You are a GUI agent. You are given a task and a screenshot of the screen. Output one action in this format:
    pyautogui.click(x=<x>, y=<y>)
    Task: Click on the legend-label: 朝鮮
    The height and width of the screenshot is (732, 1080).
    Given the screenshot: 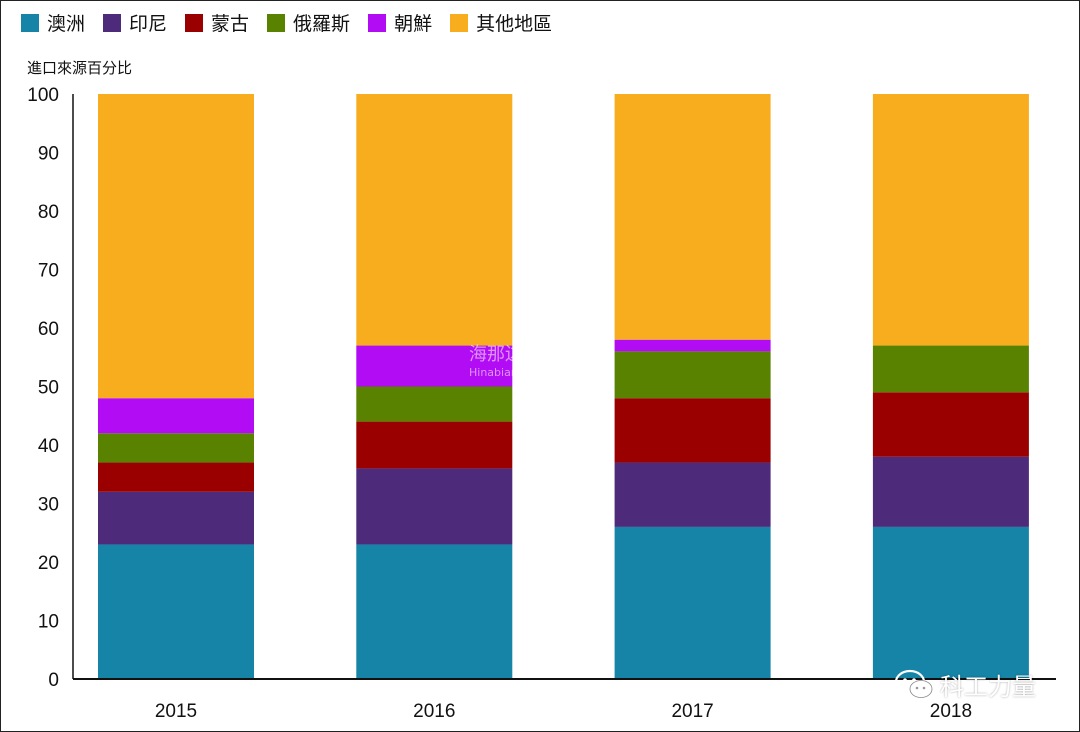 What is the action you would take?
    pyautogui.click(x=413, y=24)
    